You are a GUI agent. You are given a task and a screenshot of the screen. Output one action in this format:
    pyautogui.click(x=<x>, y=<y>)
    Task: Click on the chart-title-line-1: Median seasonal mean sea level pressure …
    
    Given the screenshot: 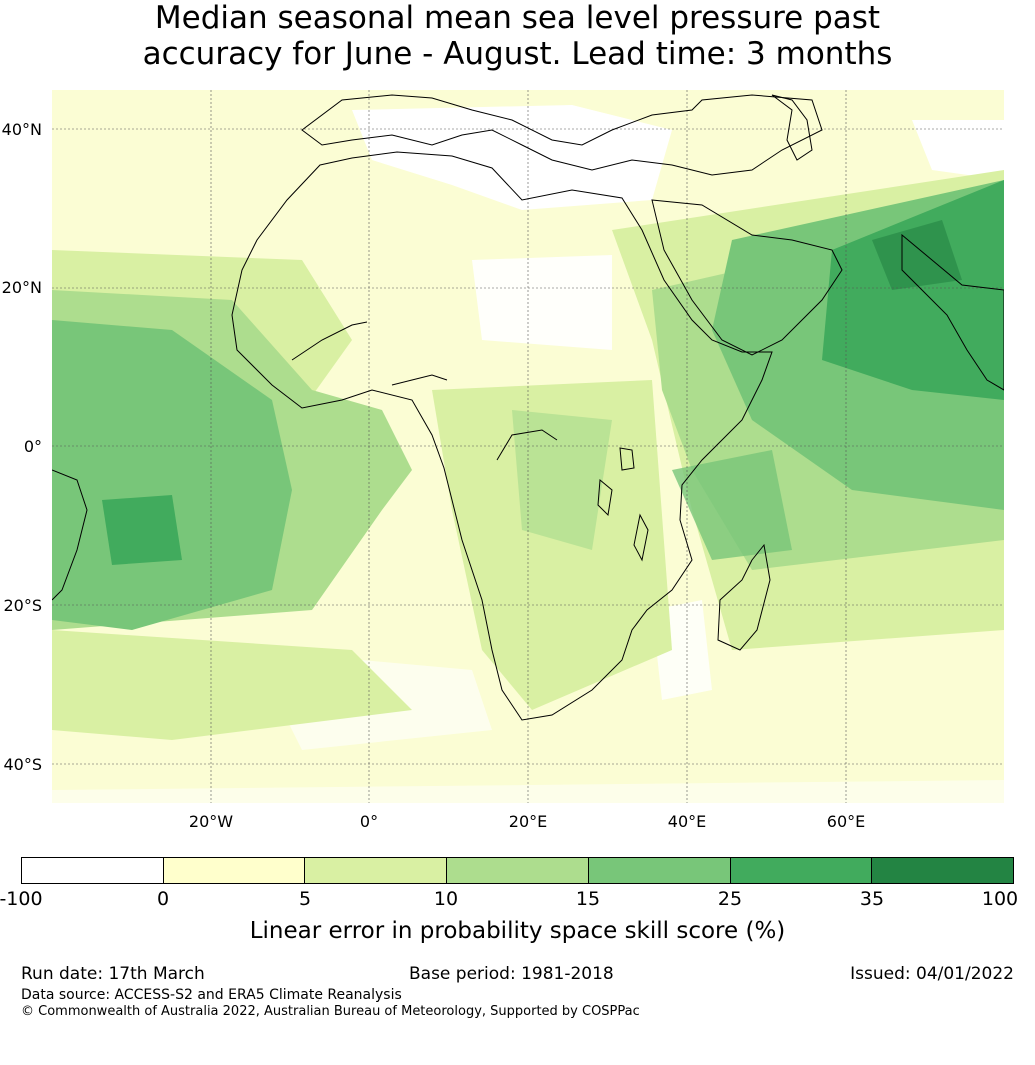 What is the action you would take?
    pyautogui.click(x=517, y=18)
    